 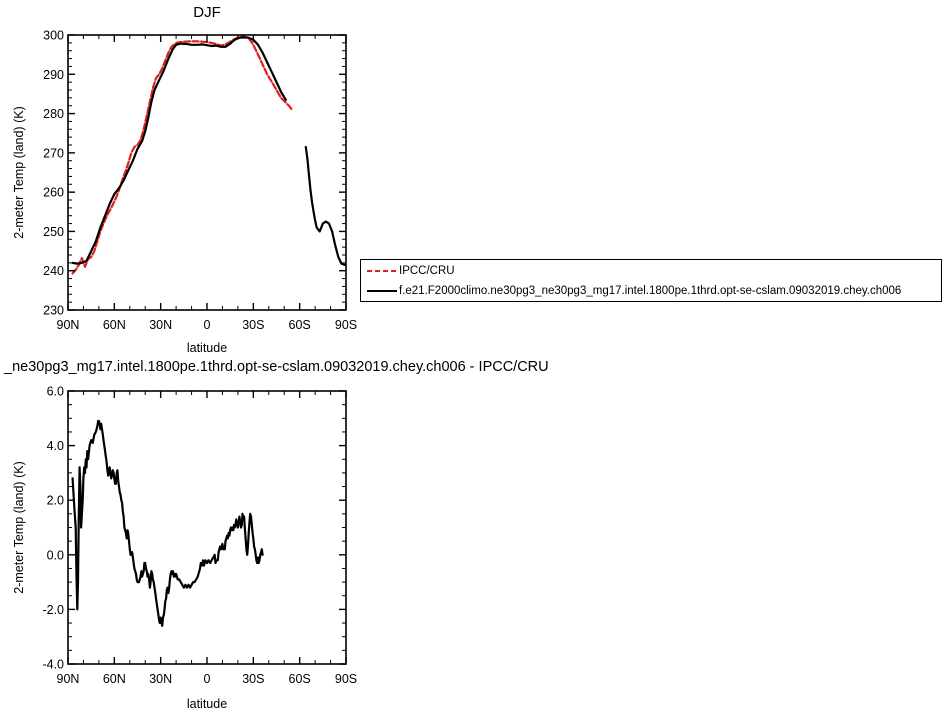 I want to click on y-tick-label: -2.0, so click(x=53, y=610).